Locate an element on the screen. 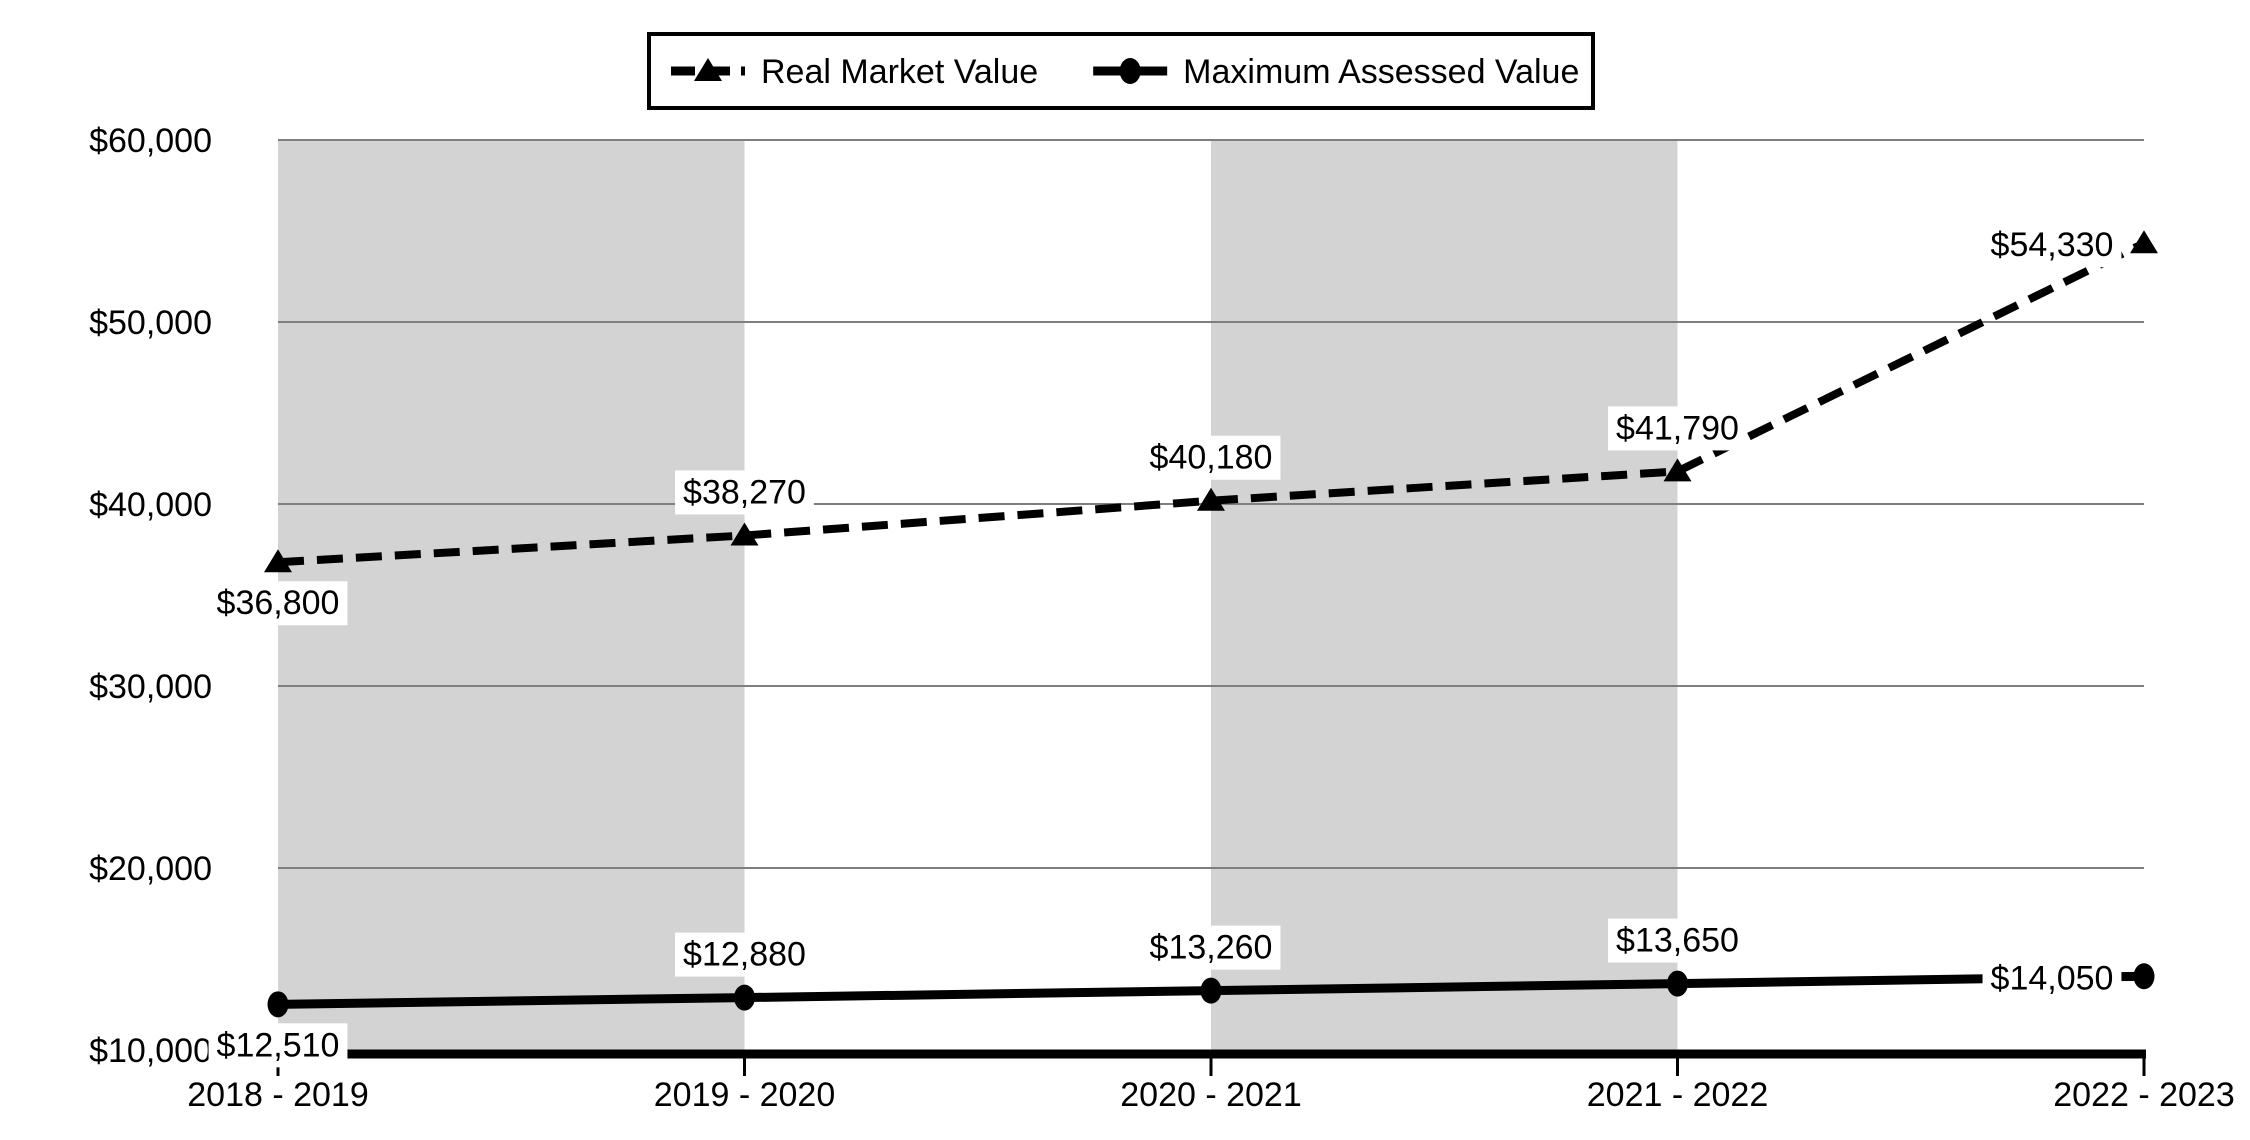 This screenshot has width=2250, height=1140. y-axis-tick-label: $60,000 is located at coordinates (150, 141).